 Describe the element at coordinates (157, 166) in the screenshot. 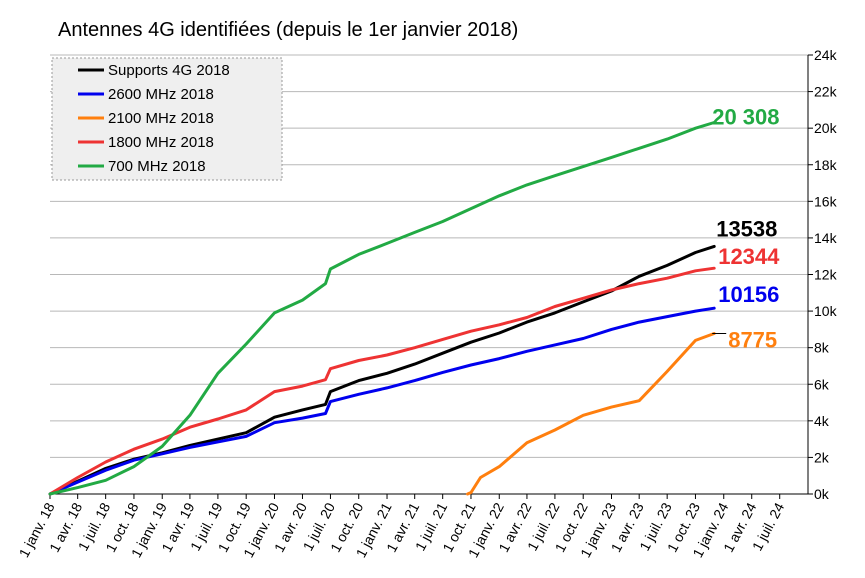

I see `legend-label: 700 MHz 2018` at that location.